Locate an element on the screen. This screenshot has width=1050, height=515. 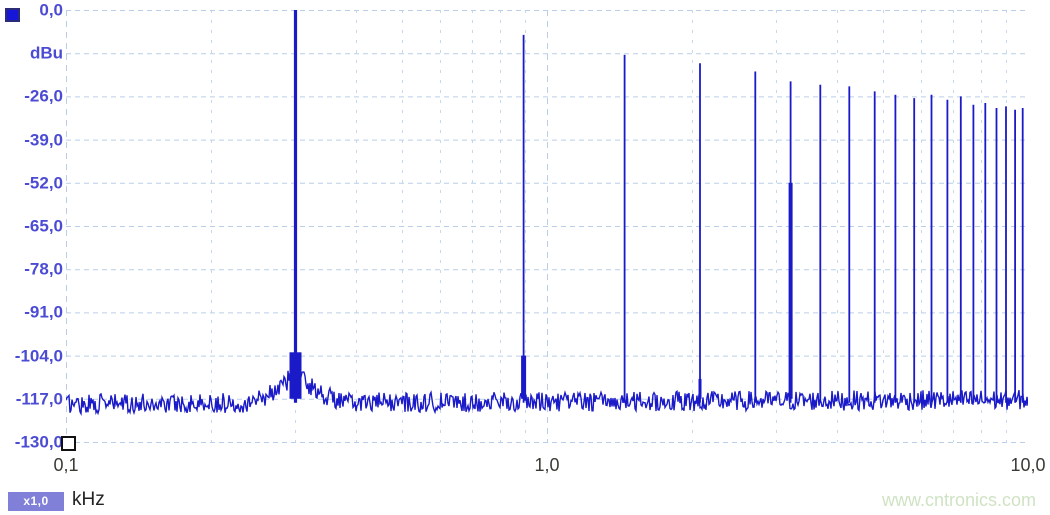
x-axis-unit-label: kHz is located at coordinates (88, 499).